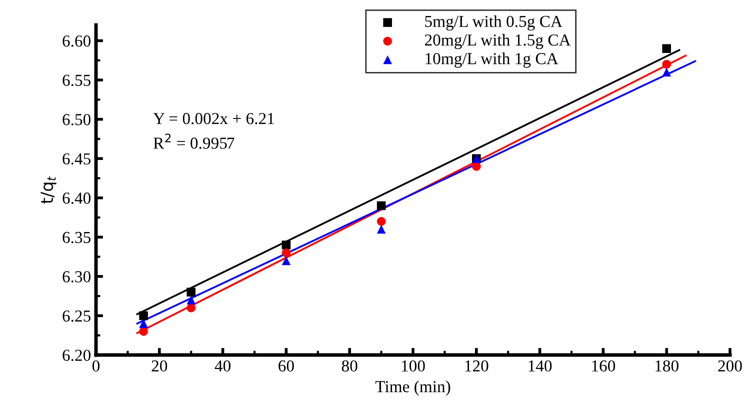 Image resolution: width=745 pixels, height=404 pixels. What do you see at coordinates (730, 366) in the screenshot?
I see `x-tick-label: 200` at bounding box center [730, 366].